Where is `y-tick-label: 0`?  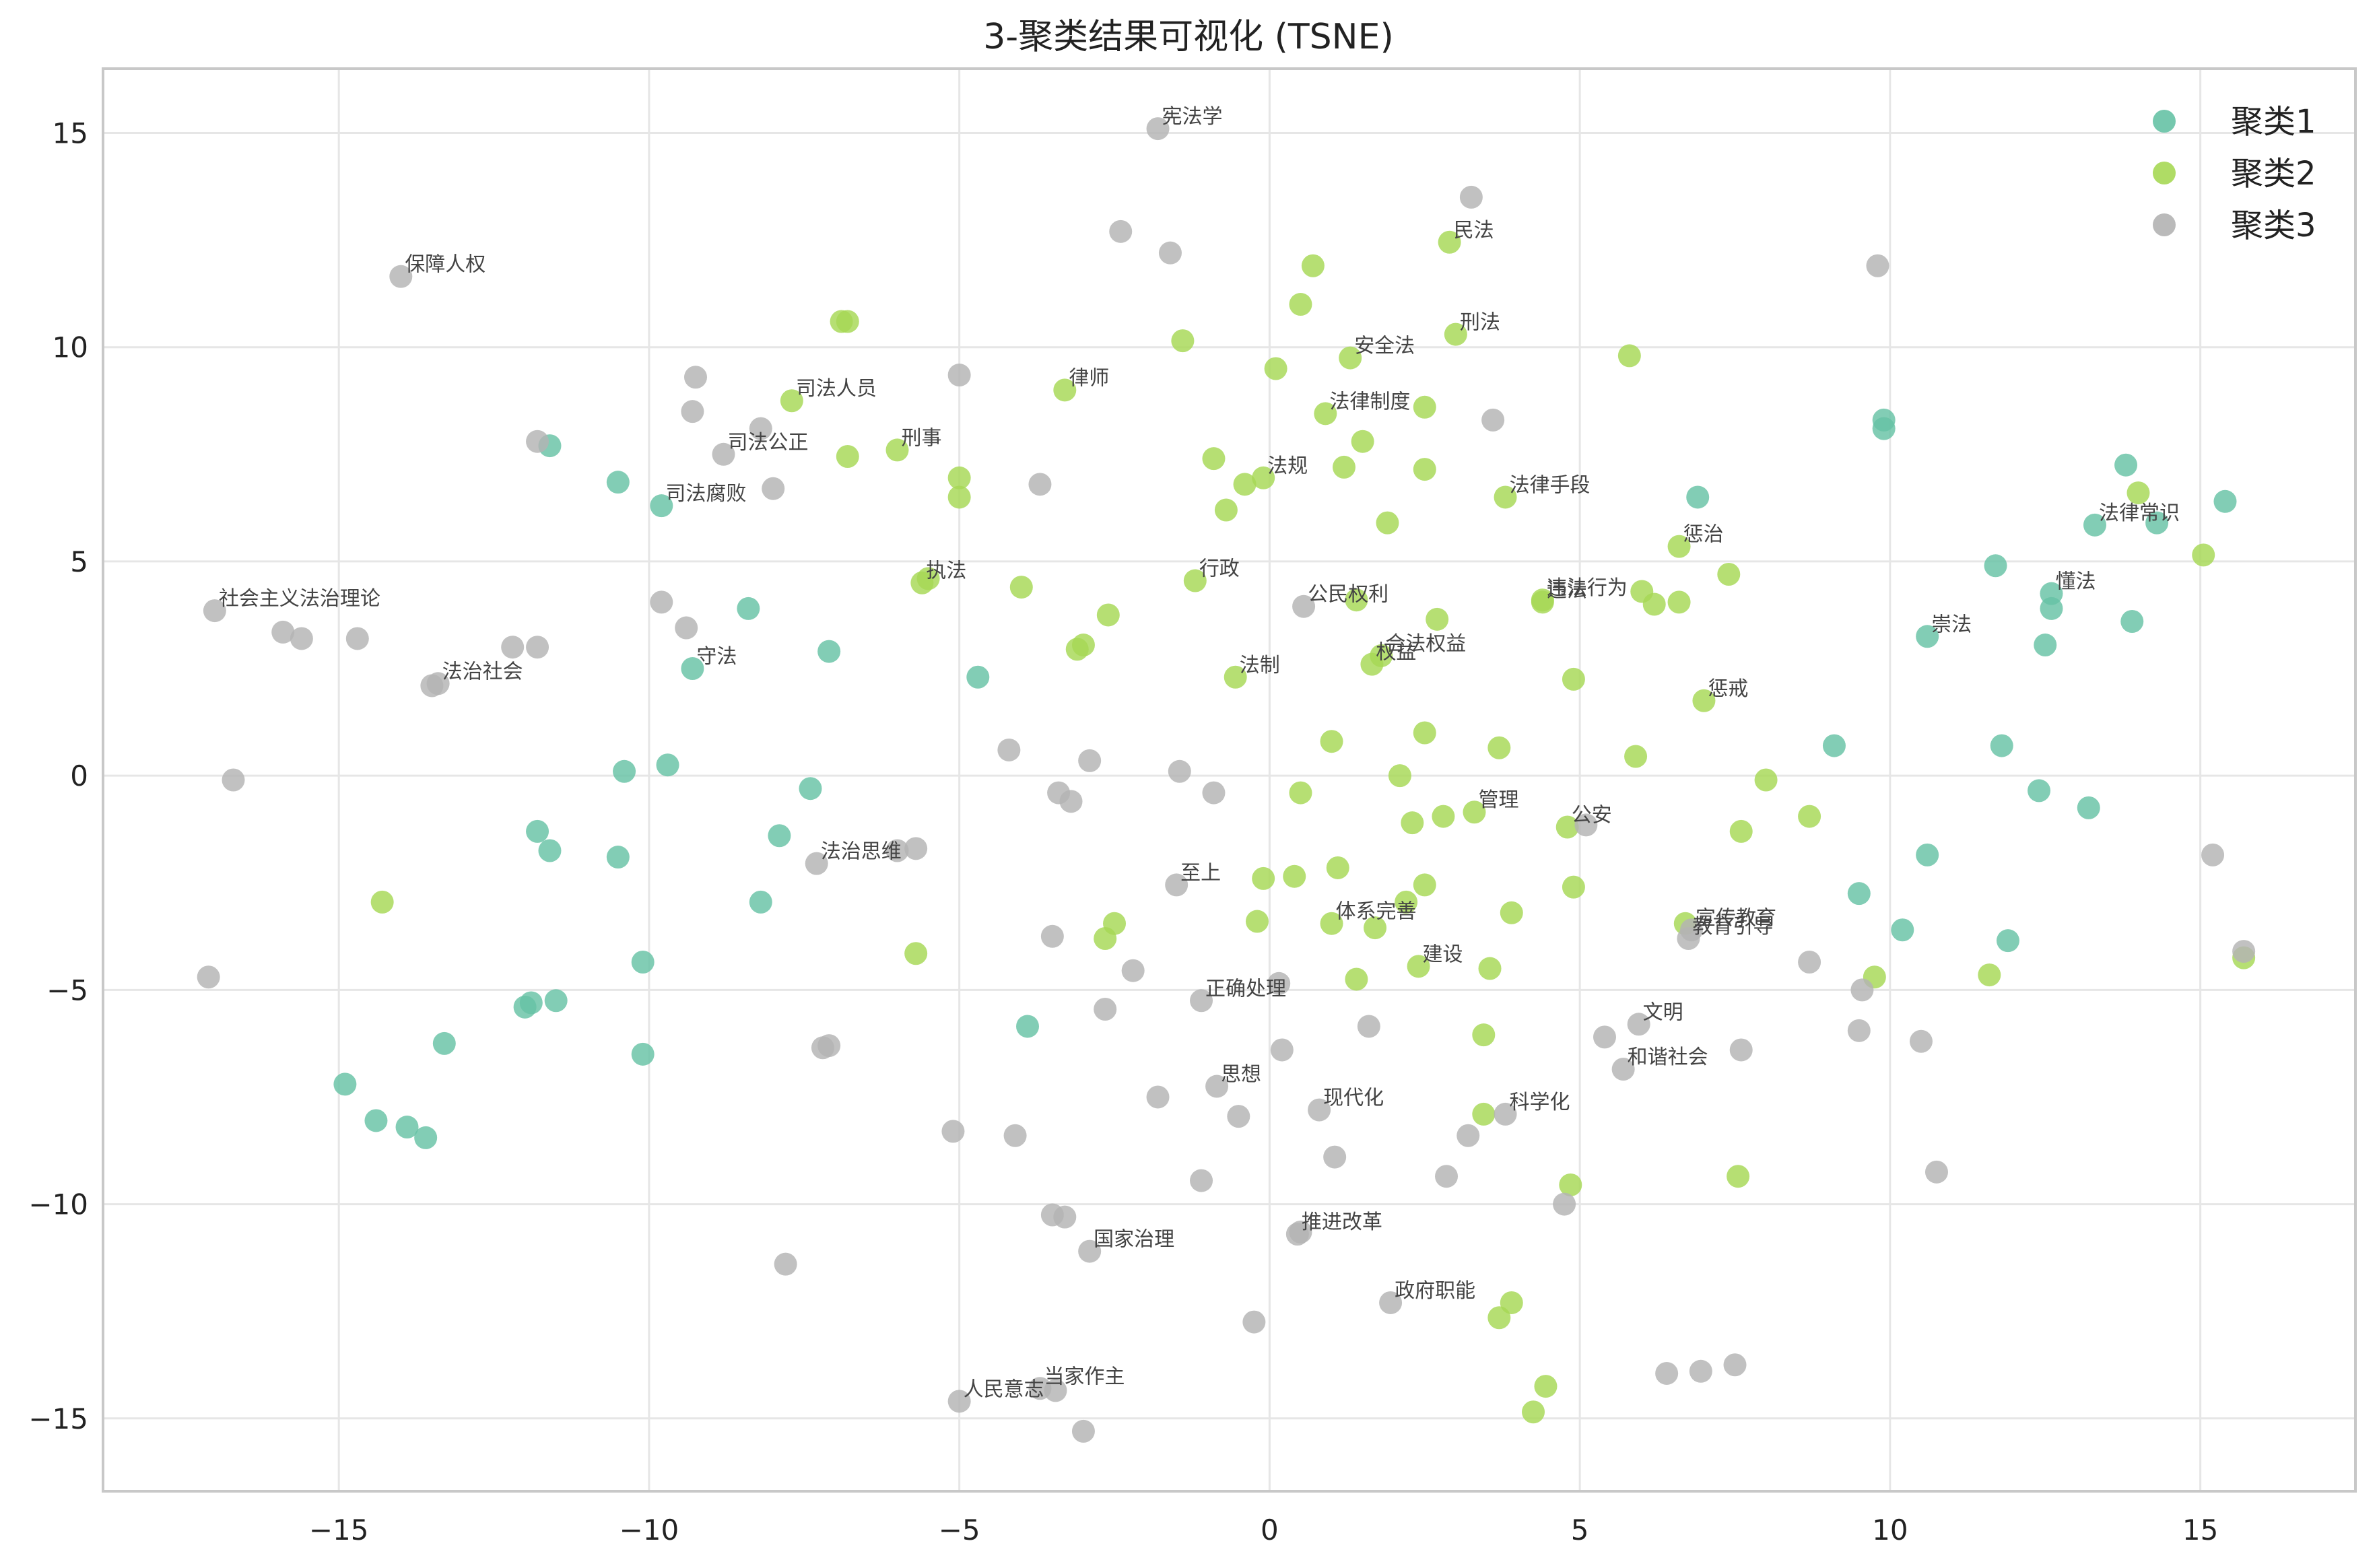 y-tick-label: 0 is located at coordinates (79, 775).